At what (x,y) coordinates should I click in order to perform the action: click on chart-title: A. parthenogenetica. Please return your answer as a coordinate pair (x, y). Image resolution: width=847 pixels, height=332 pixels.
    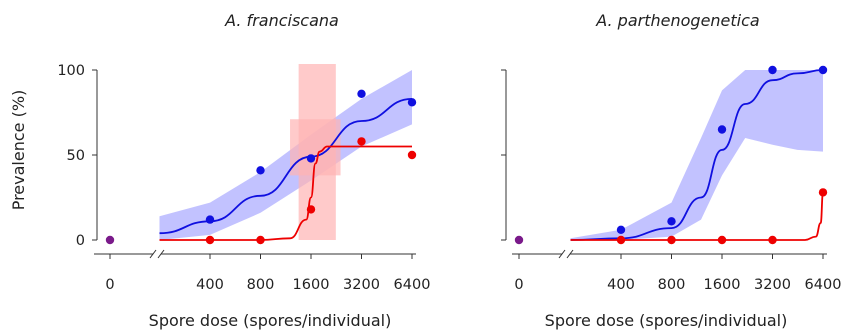
    Looking at the image, I should click on (677, 20).